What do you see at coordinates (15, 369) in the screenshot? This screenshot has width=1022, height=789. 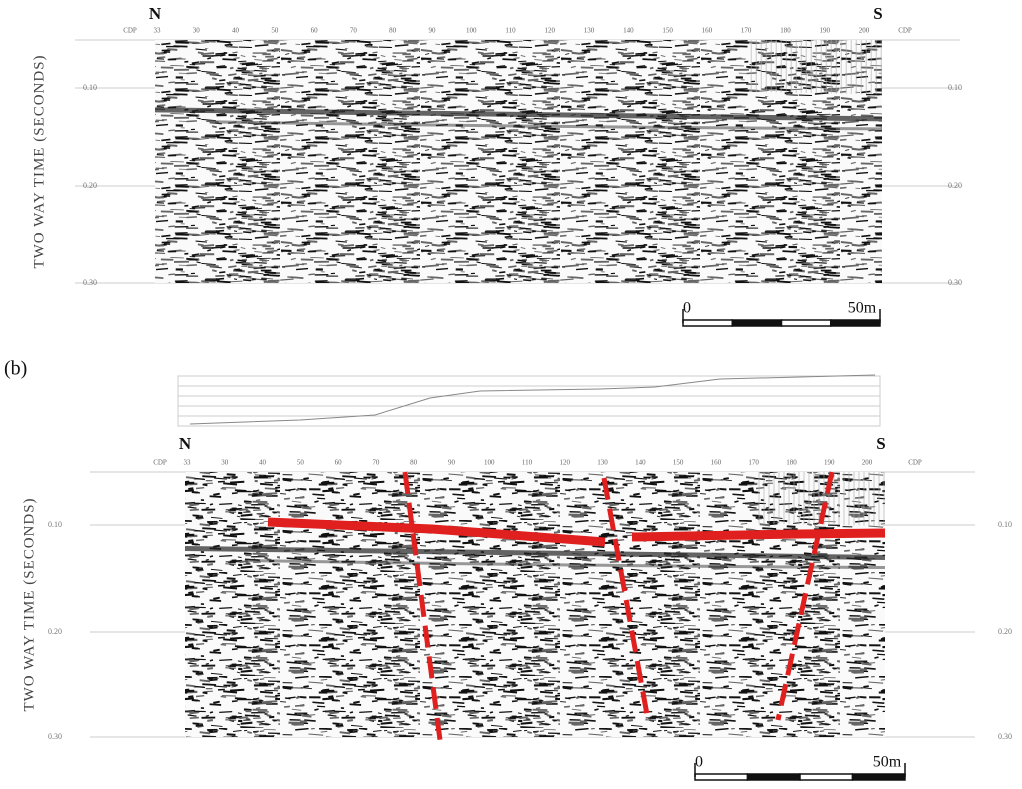 I see `panel-label: (b)` at bounding box center [15, 369].